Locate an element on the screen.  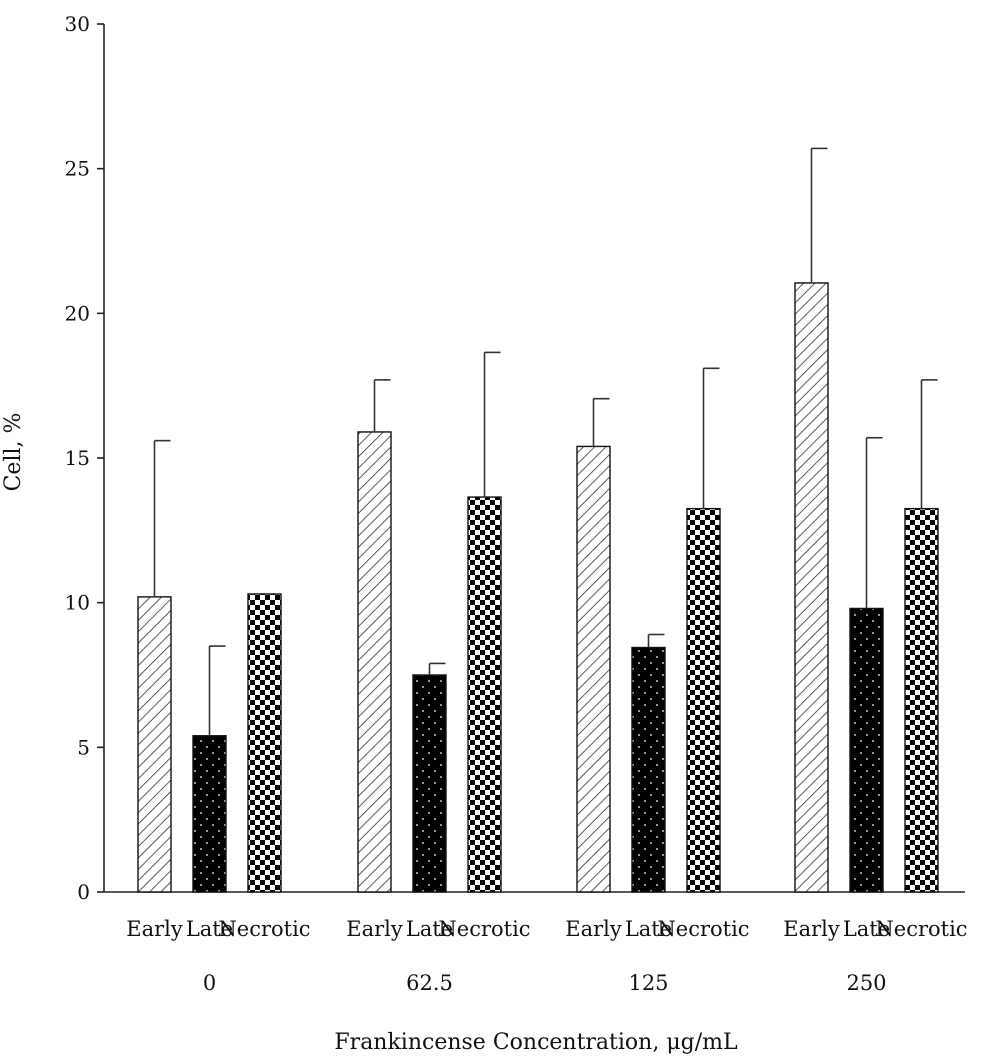
y-tick-label: 0 is located at coordinates (83, 892).